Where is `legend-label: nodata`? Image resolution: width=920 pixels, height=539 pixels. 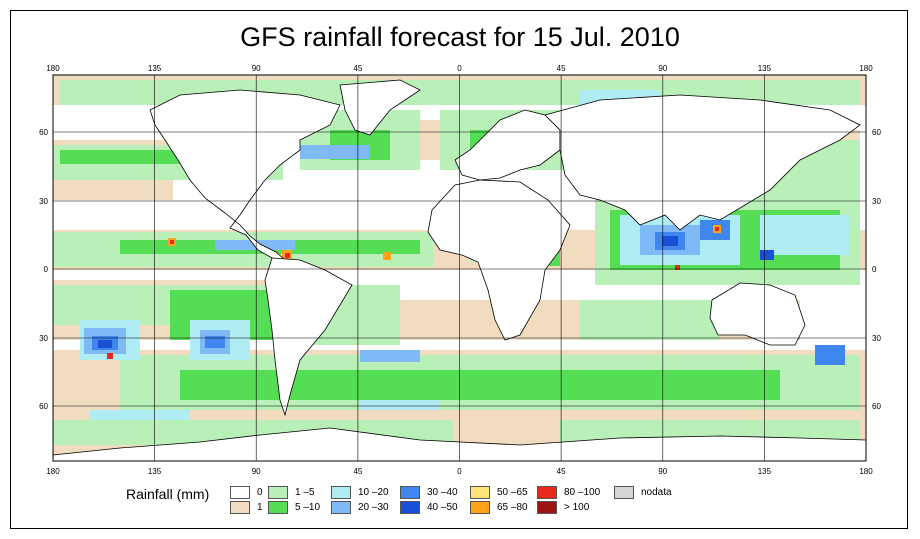
legend-label: nodata is located at coordinates (656, 492).